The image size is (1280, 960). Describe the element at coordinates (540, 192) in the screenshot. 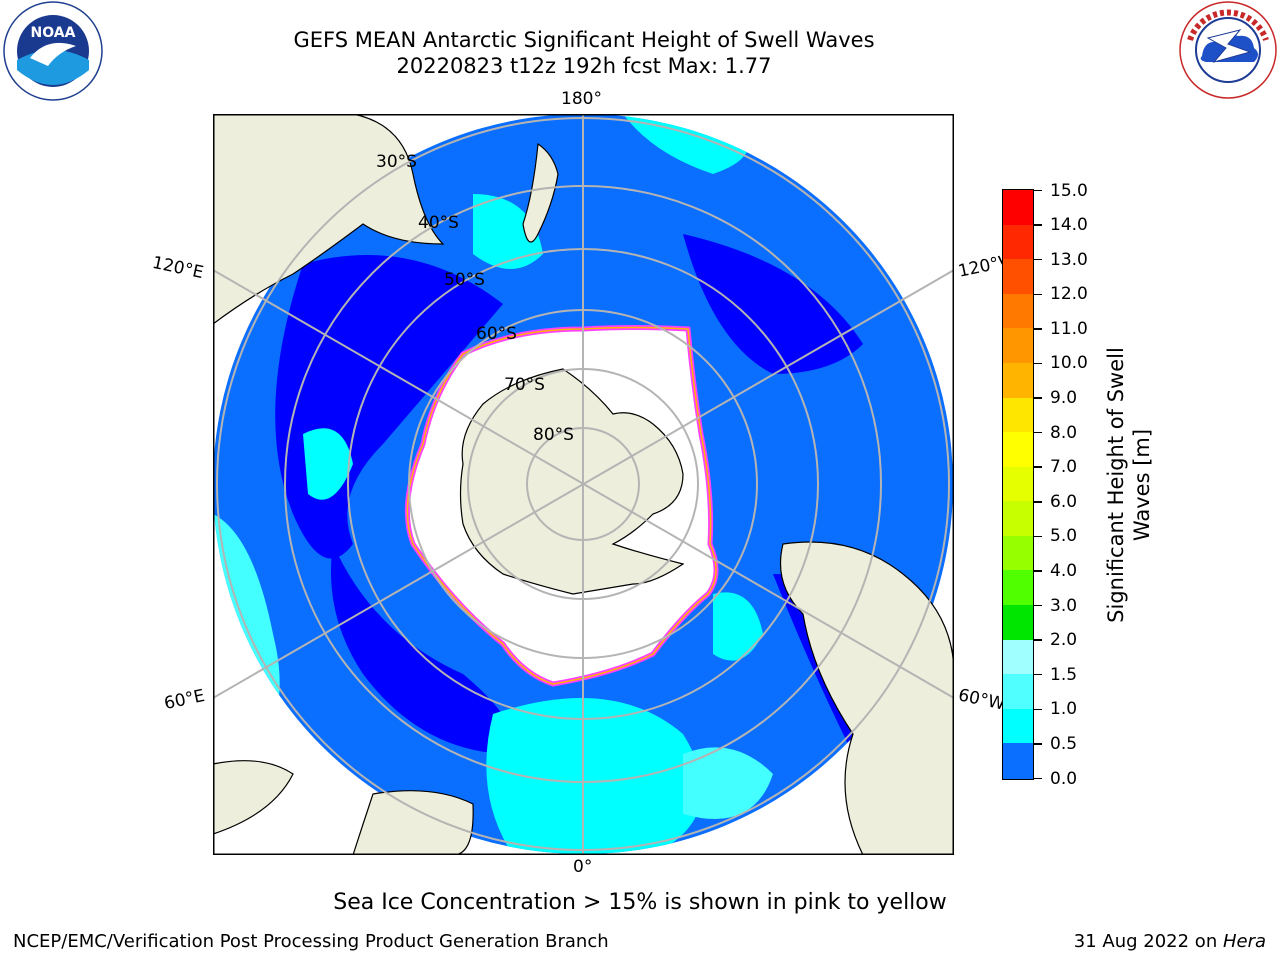

I see `new-zealand-landmass` at that location.